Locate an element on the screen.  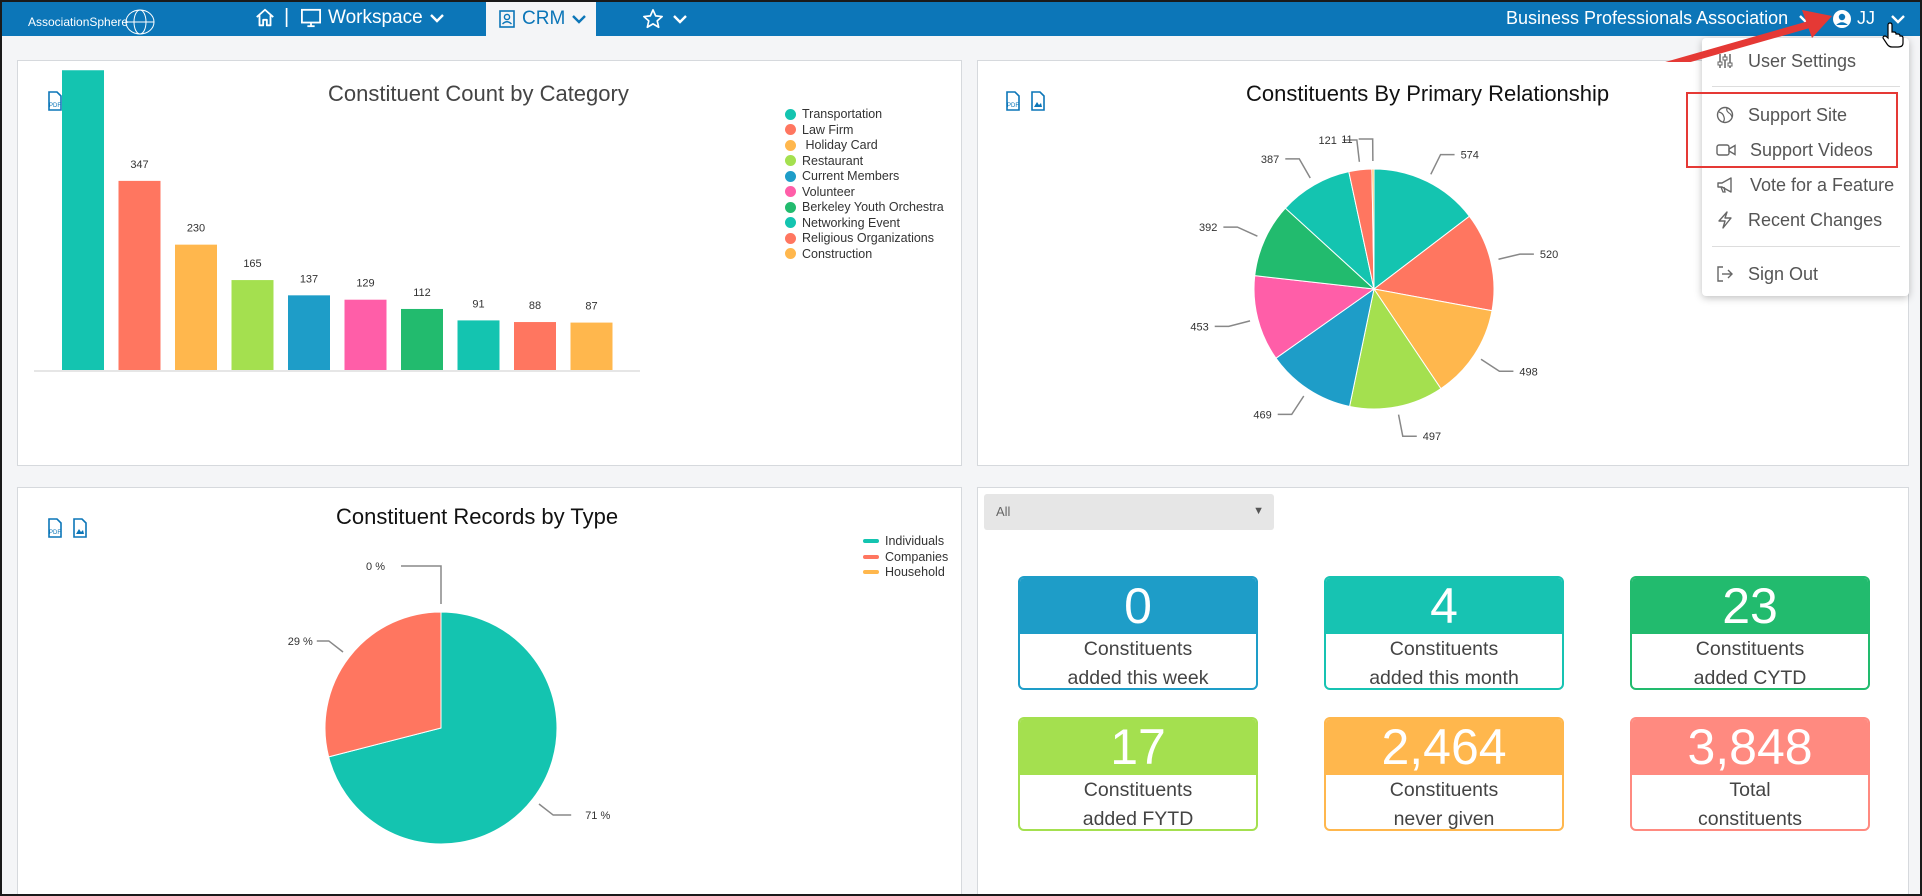
menu-item-support-videos: Support Videos is located at coordinates (1805, 150).